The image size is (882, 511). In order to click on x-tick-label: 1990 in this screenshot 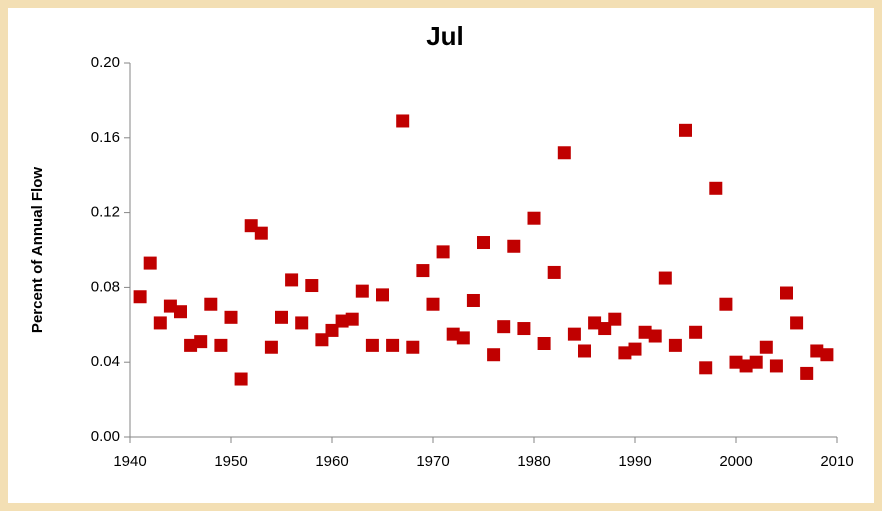, I will do `click(634, 461)`.